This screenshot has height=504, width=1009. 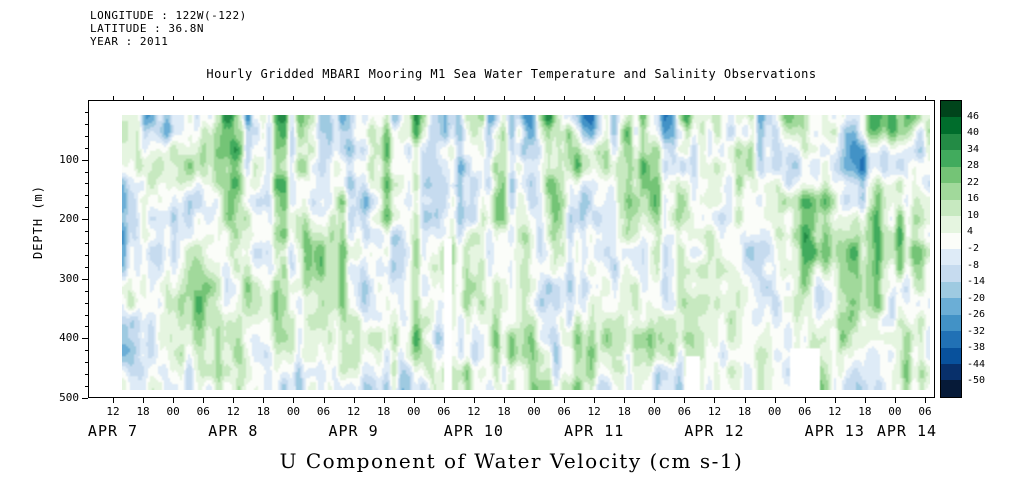 What do you see at coordinates (976, 381) in the screenshot?
I see `colorbar-tick-label: -50` at bounding box center [976, 381].